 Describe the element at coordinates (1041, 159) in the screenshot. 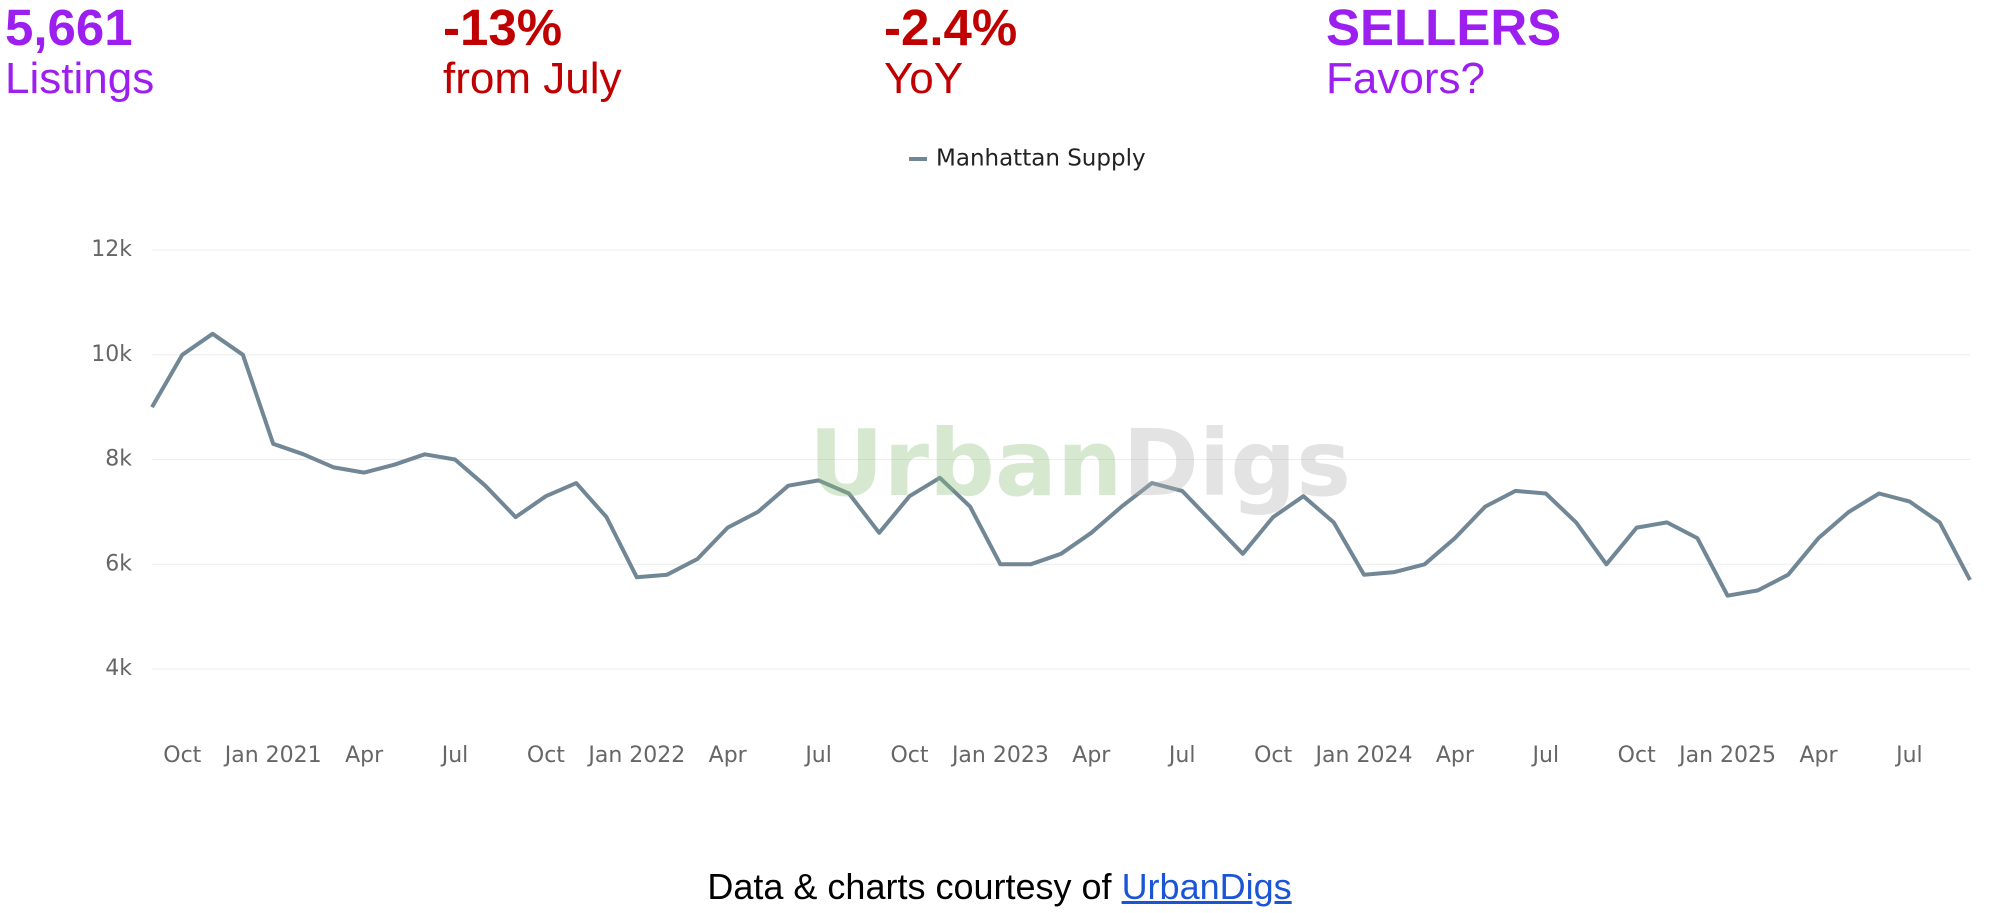

I see `legend-label: Manhattan Supply` at that location.